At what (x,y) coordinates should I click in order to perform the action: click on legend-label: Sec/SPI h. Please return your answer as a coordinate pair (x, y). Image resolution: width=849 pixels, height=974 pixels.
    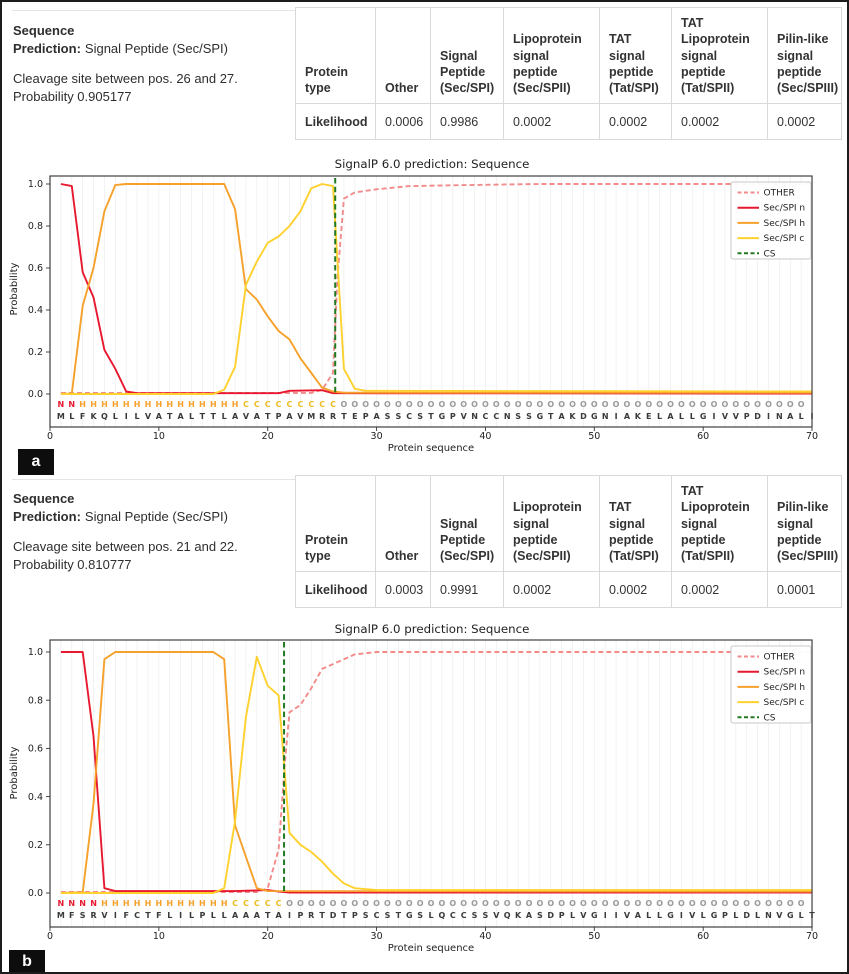
    Looking at the image, I should click on (785, 688).